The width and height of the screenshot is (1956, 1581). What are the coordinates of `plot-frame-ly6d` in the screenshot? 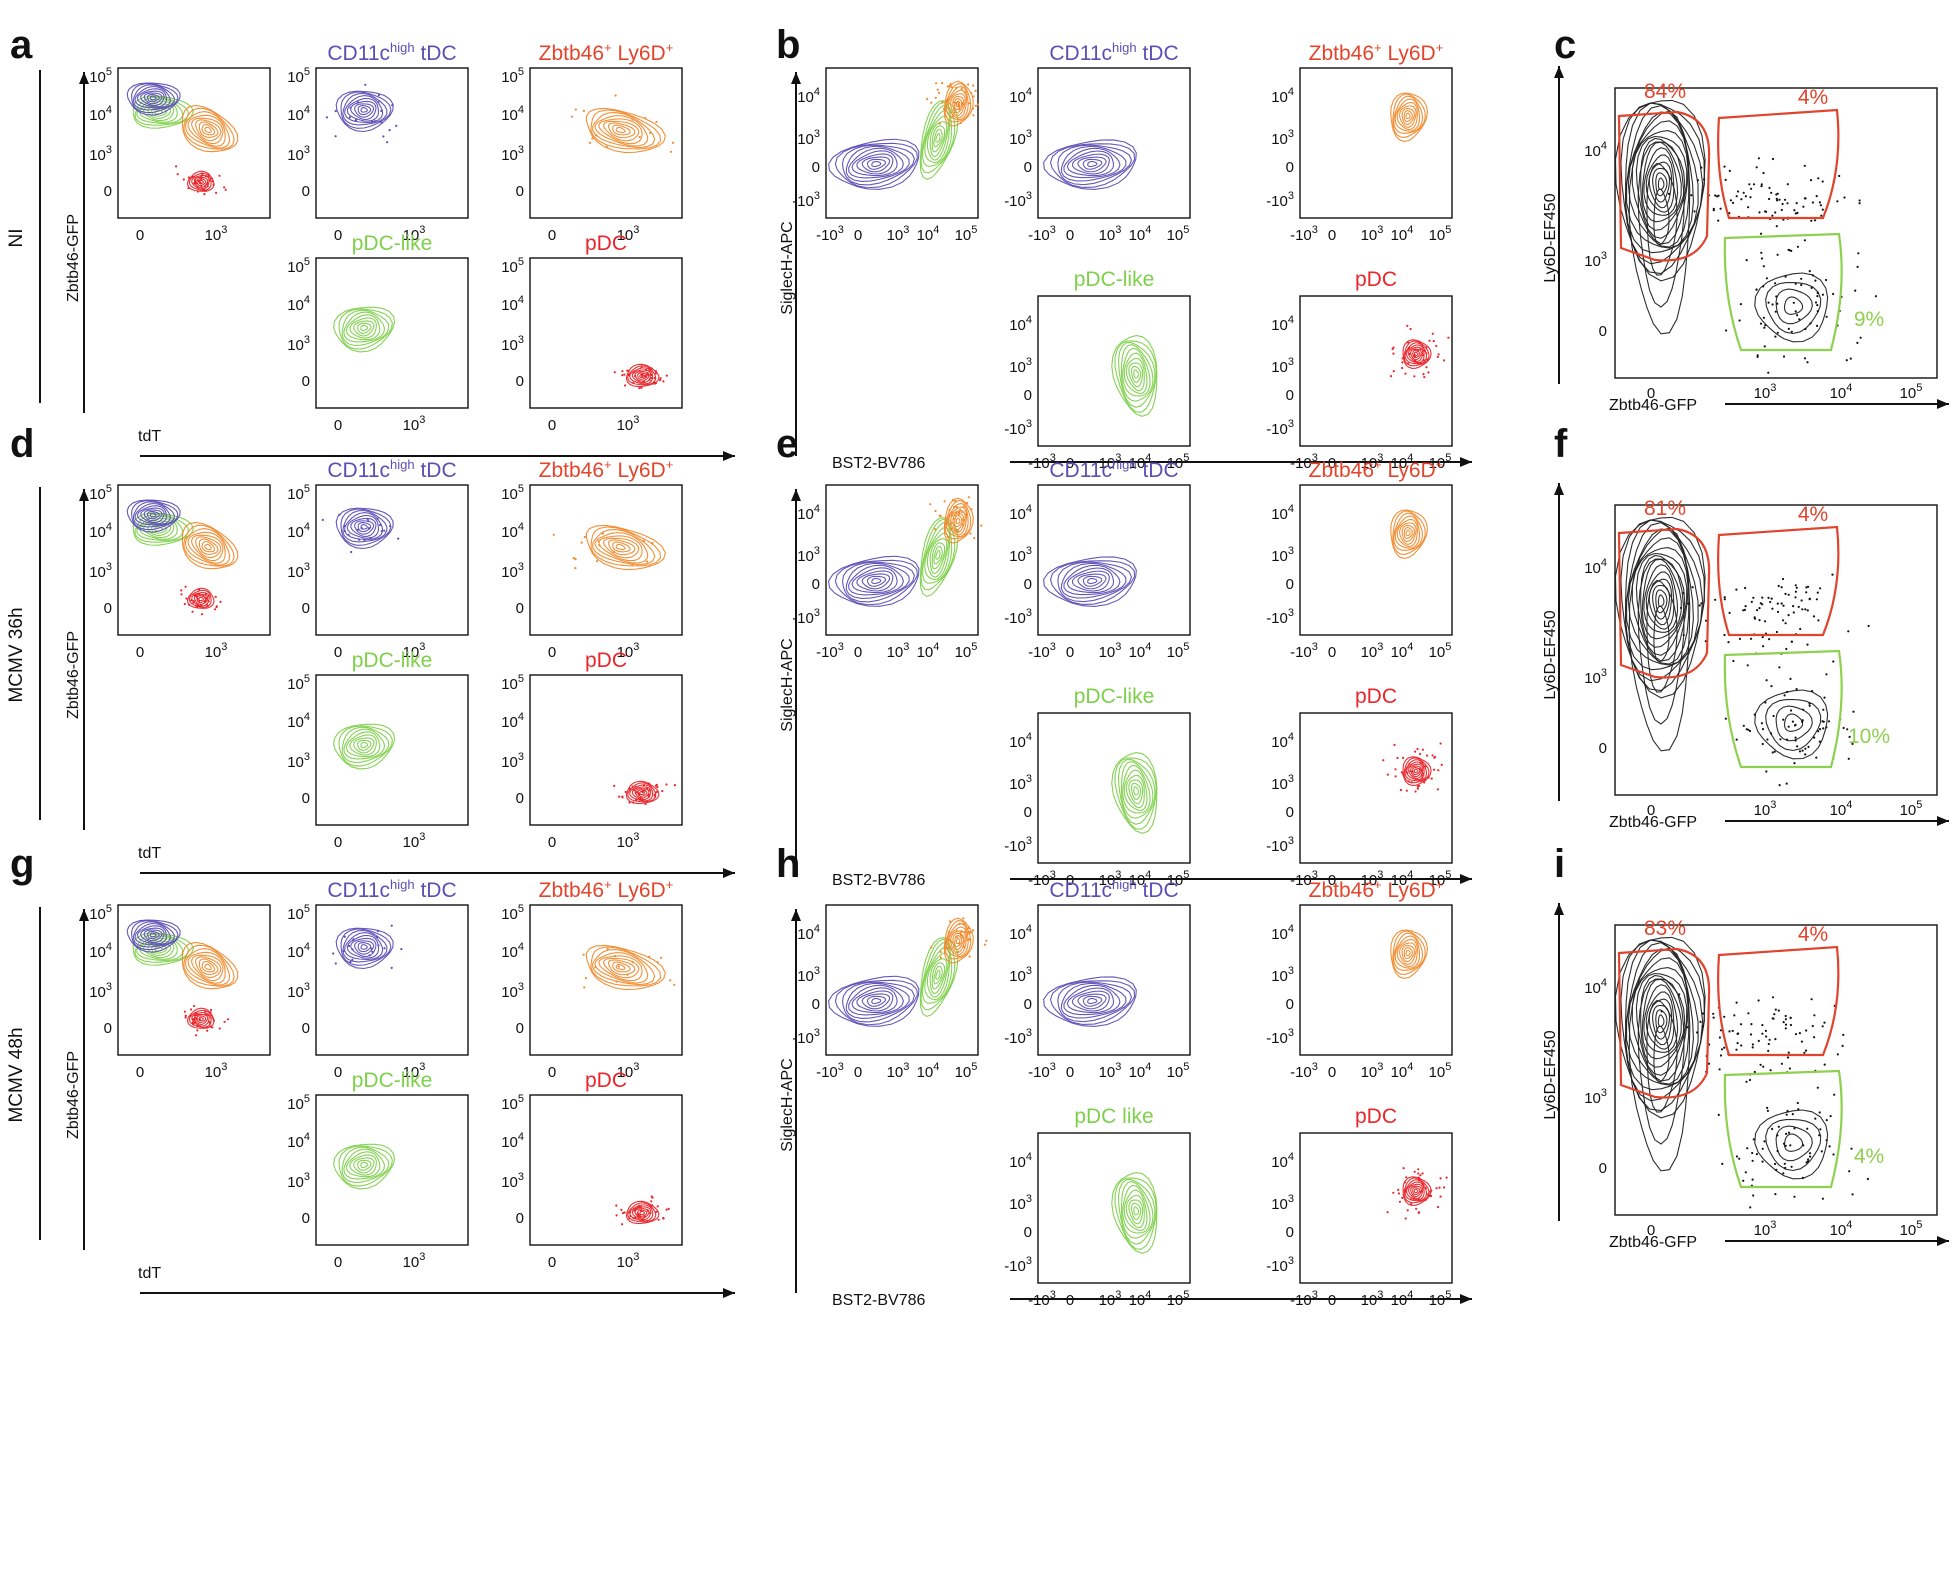 It's located at (606, 143).